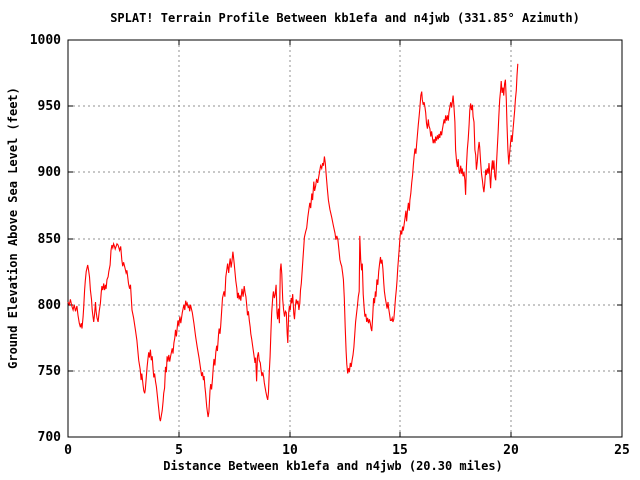 This screenshot has height=480, width=640. I want to click on x-tick-label: 10, so click(290, 450).